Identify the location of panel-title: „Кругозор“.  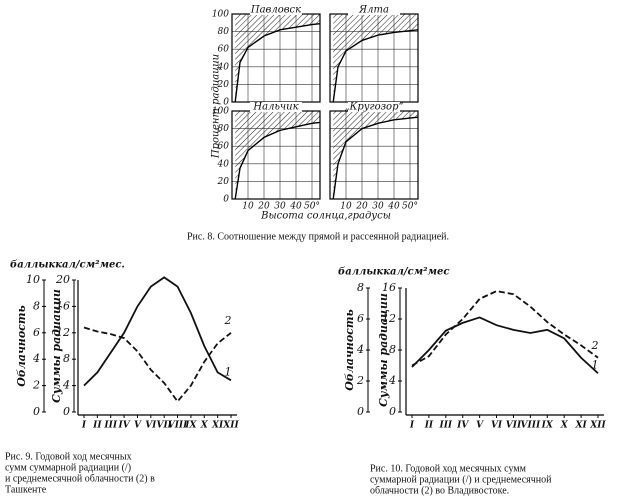
(373, 107).